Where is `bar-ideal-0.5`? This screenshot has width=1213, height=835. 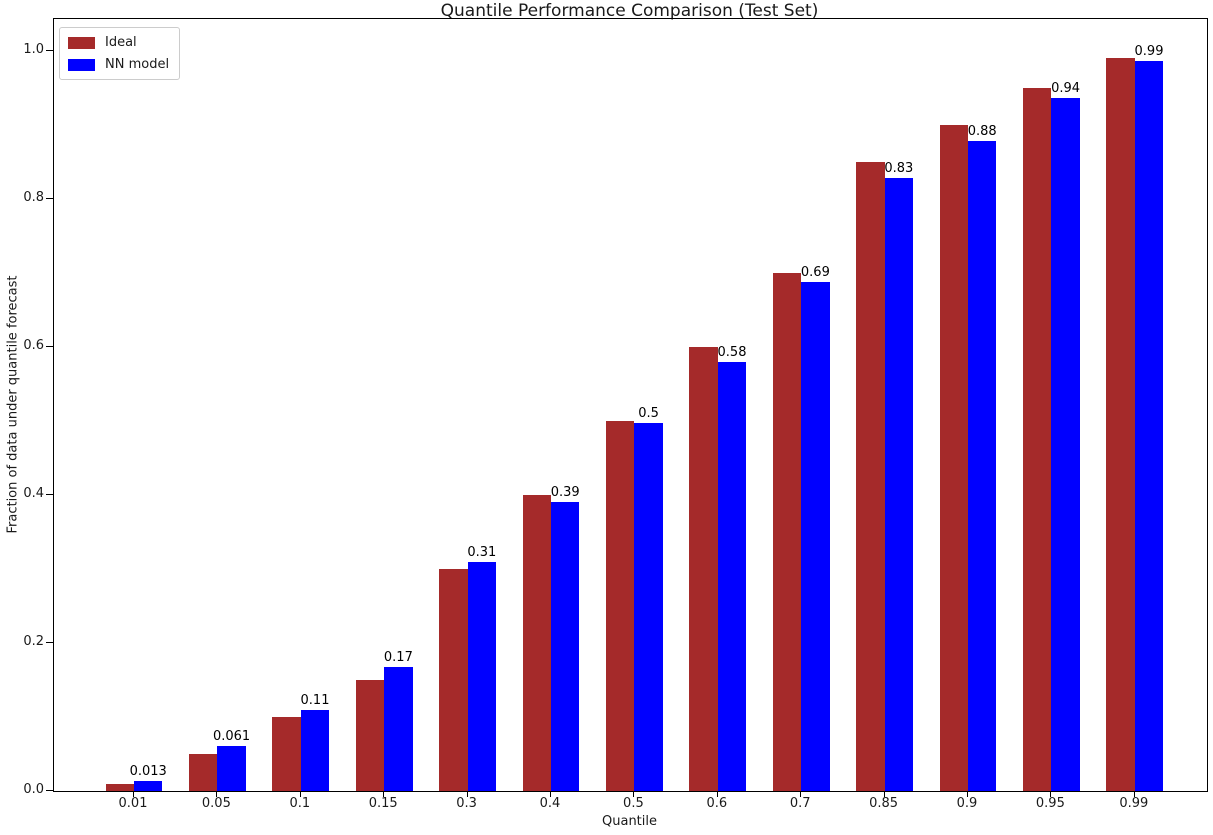
bar-ideal-0.5 is located at coordinates (620, 606).